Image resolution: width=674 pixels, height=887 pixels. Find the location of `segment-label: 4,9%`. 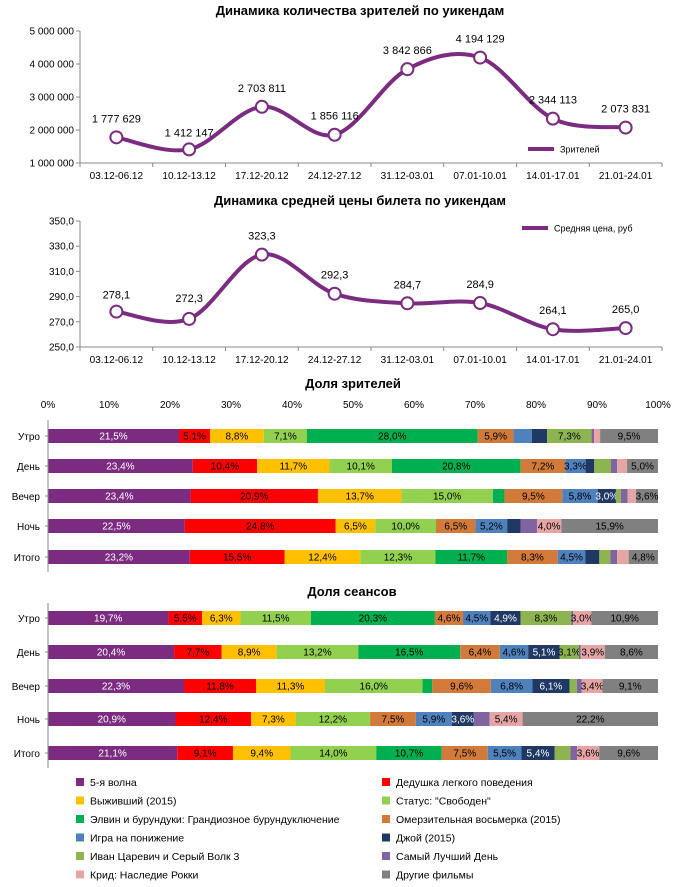

segment-label: 4,9% is located at coordinates (505, 619).